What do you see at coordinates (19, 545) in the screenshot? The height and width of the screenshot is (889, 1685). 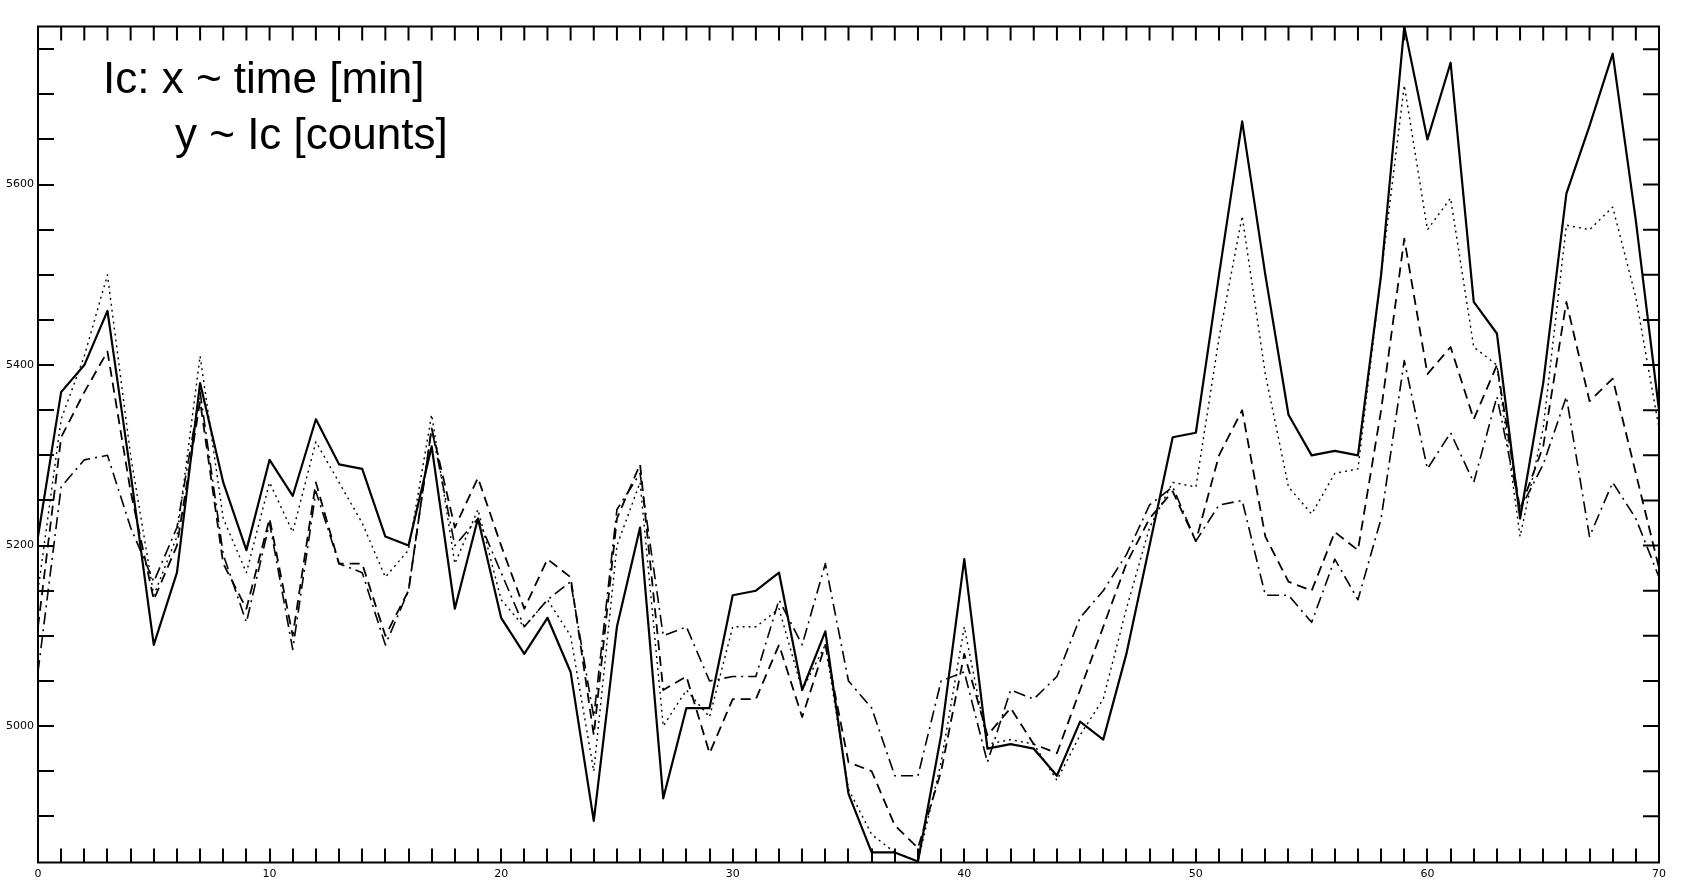 I see `y-tick-label: 5200` at bounding box center [19, 545].